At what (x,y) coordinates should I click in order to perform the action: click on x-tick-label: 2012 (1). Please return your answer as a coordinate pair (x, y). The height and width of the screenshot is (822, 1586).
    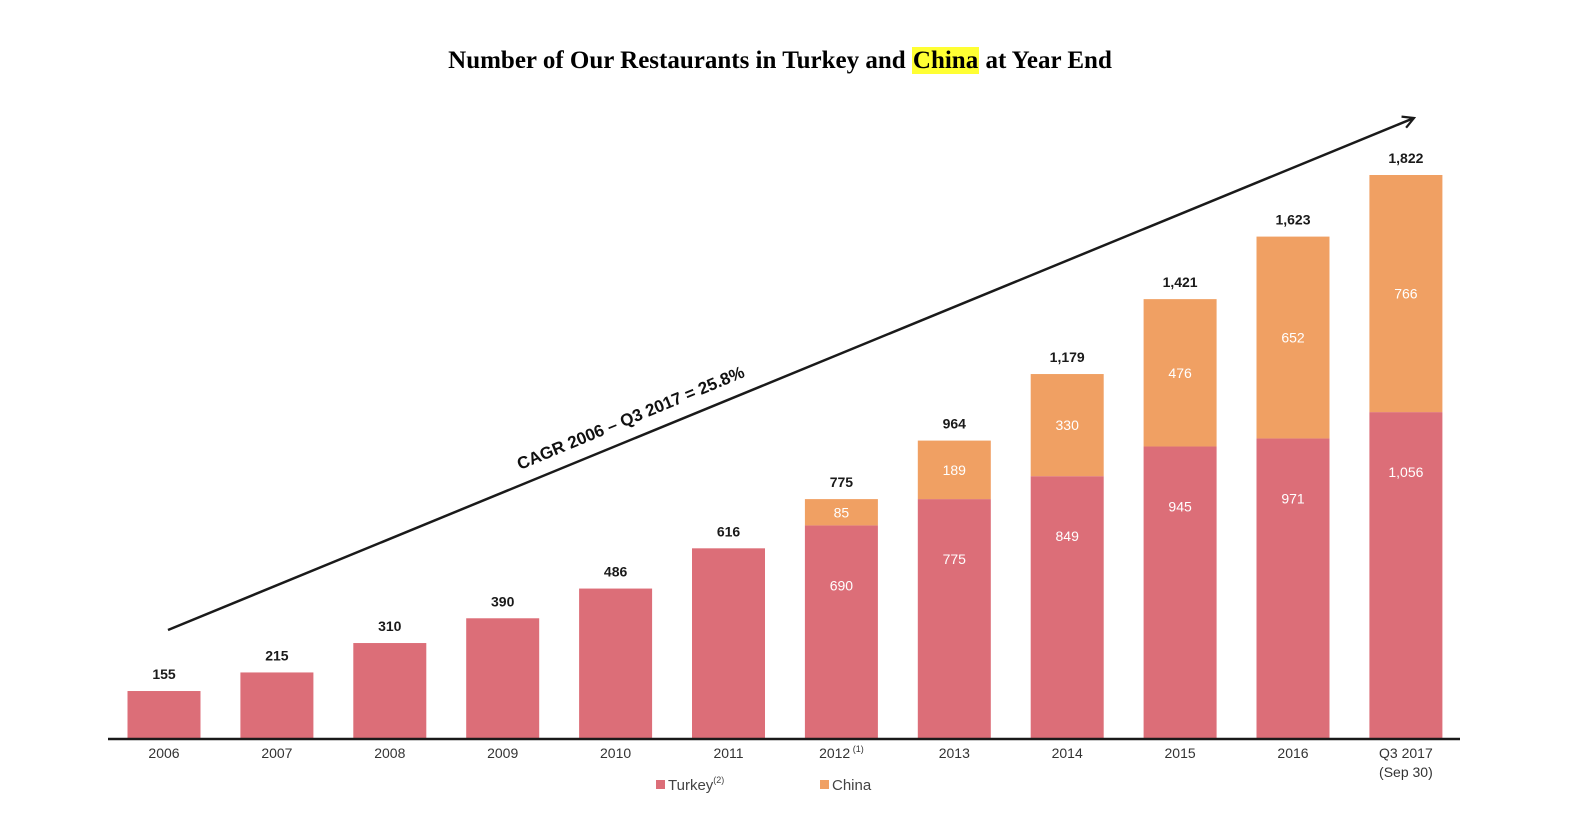
    Looking at the image, I should click on (841, 752).